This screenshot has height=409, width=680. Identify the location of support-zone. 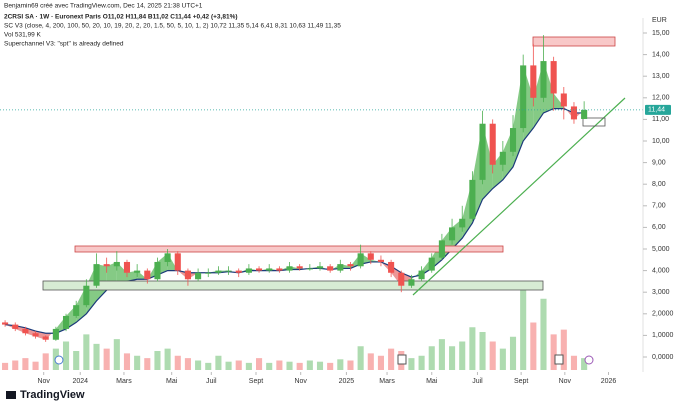
(293, 285).